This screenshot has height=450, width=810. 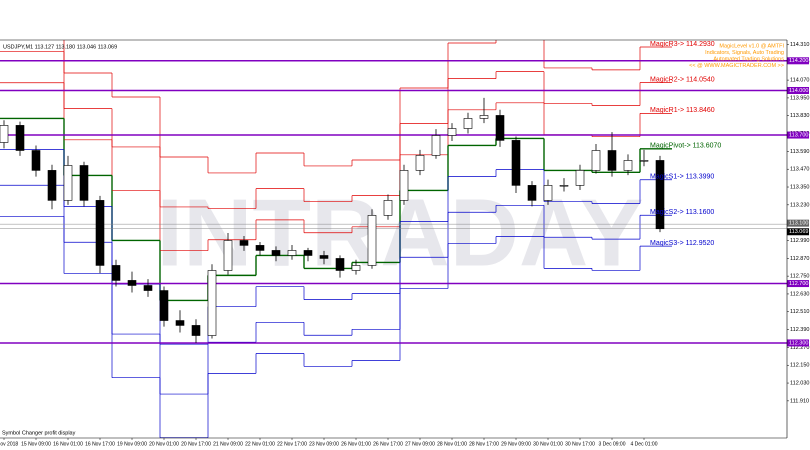 What do you see at coordinates (682, 212) in the screenshot?
I see `pivot-label: MagicS2-> 113.1600` at bounding box center [682, 212].